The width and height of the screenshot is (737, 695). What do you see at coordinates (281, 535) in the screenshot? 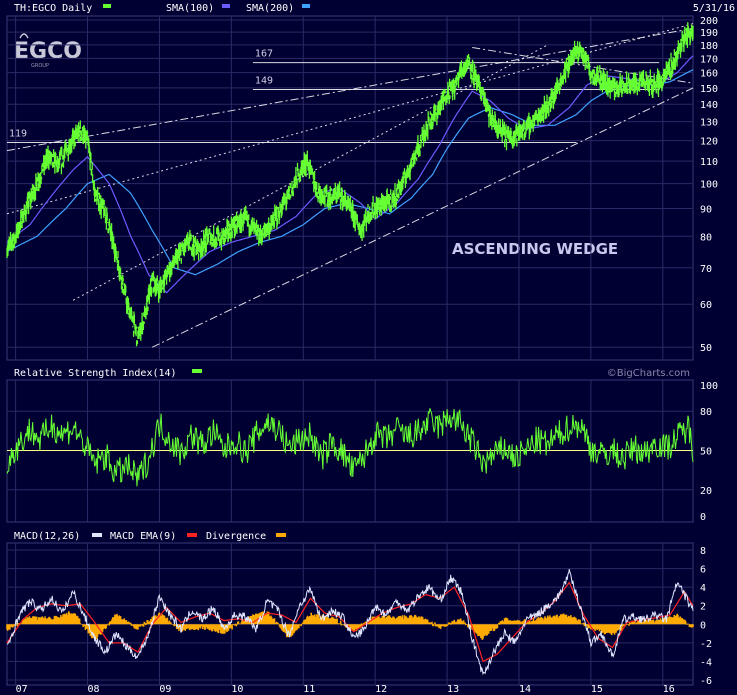
I see `divergence-legend-swatch` at bounding box center [281, 535].